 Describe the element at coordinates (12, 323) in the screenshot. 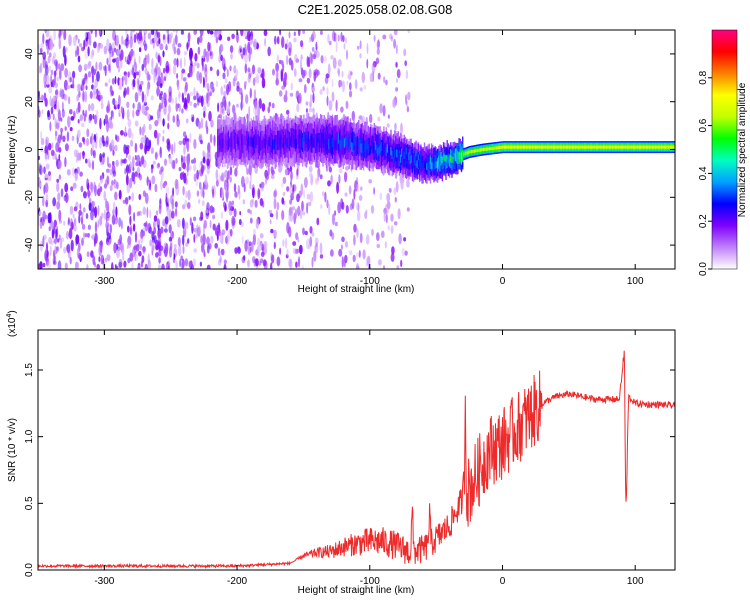

I see `svg-text: (x104)` at that location.